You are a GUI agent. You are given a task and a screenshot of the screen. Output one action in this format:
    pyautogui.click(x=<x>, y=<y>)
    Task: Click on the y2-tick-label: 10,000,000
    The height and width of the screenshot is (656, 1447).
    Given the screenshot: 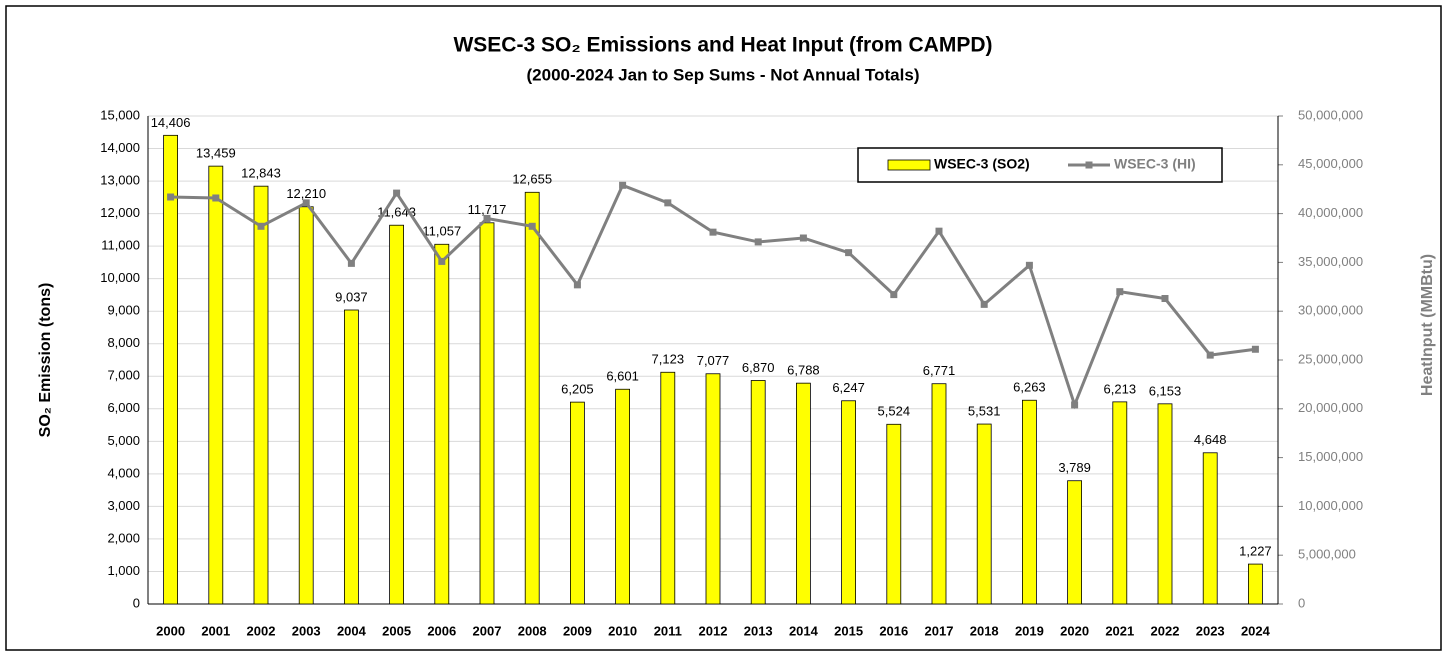 What is the action you would take?
    pyautogui.click(x=1330, y=505)
    